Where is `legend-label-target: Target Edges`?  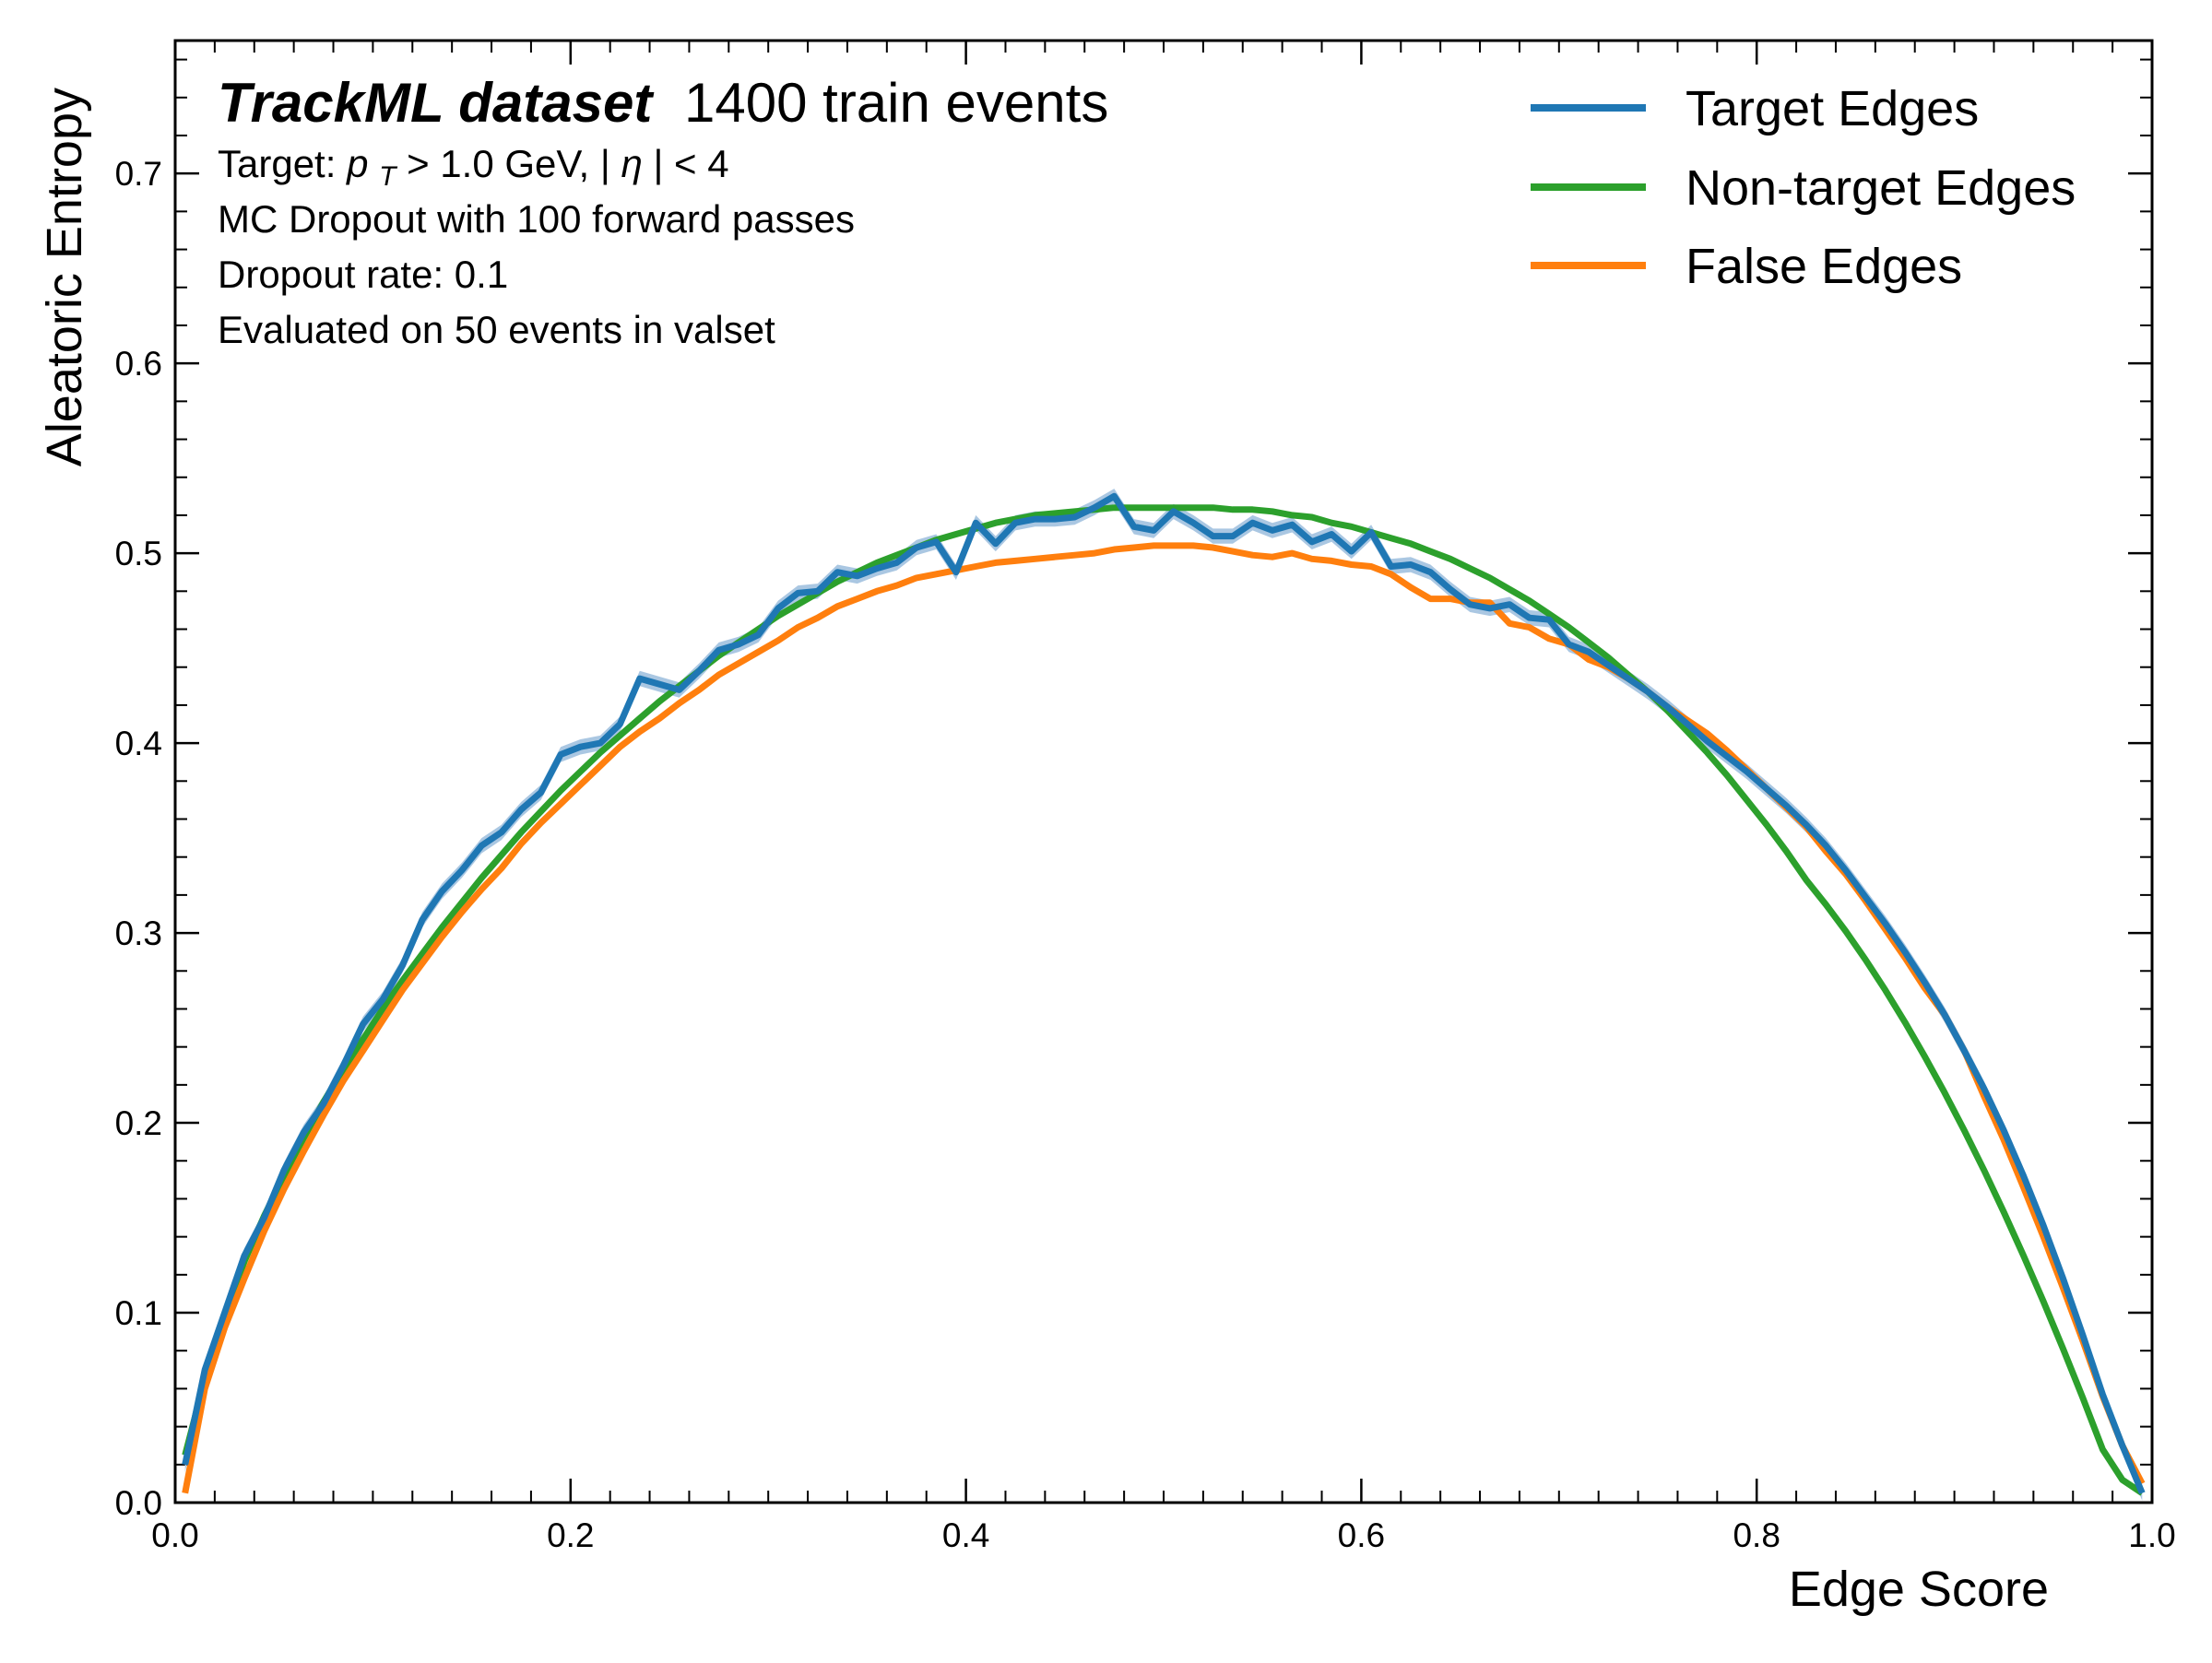
legend-label-target: Target Edges is located at coordinates (1833, 108).